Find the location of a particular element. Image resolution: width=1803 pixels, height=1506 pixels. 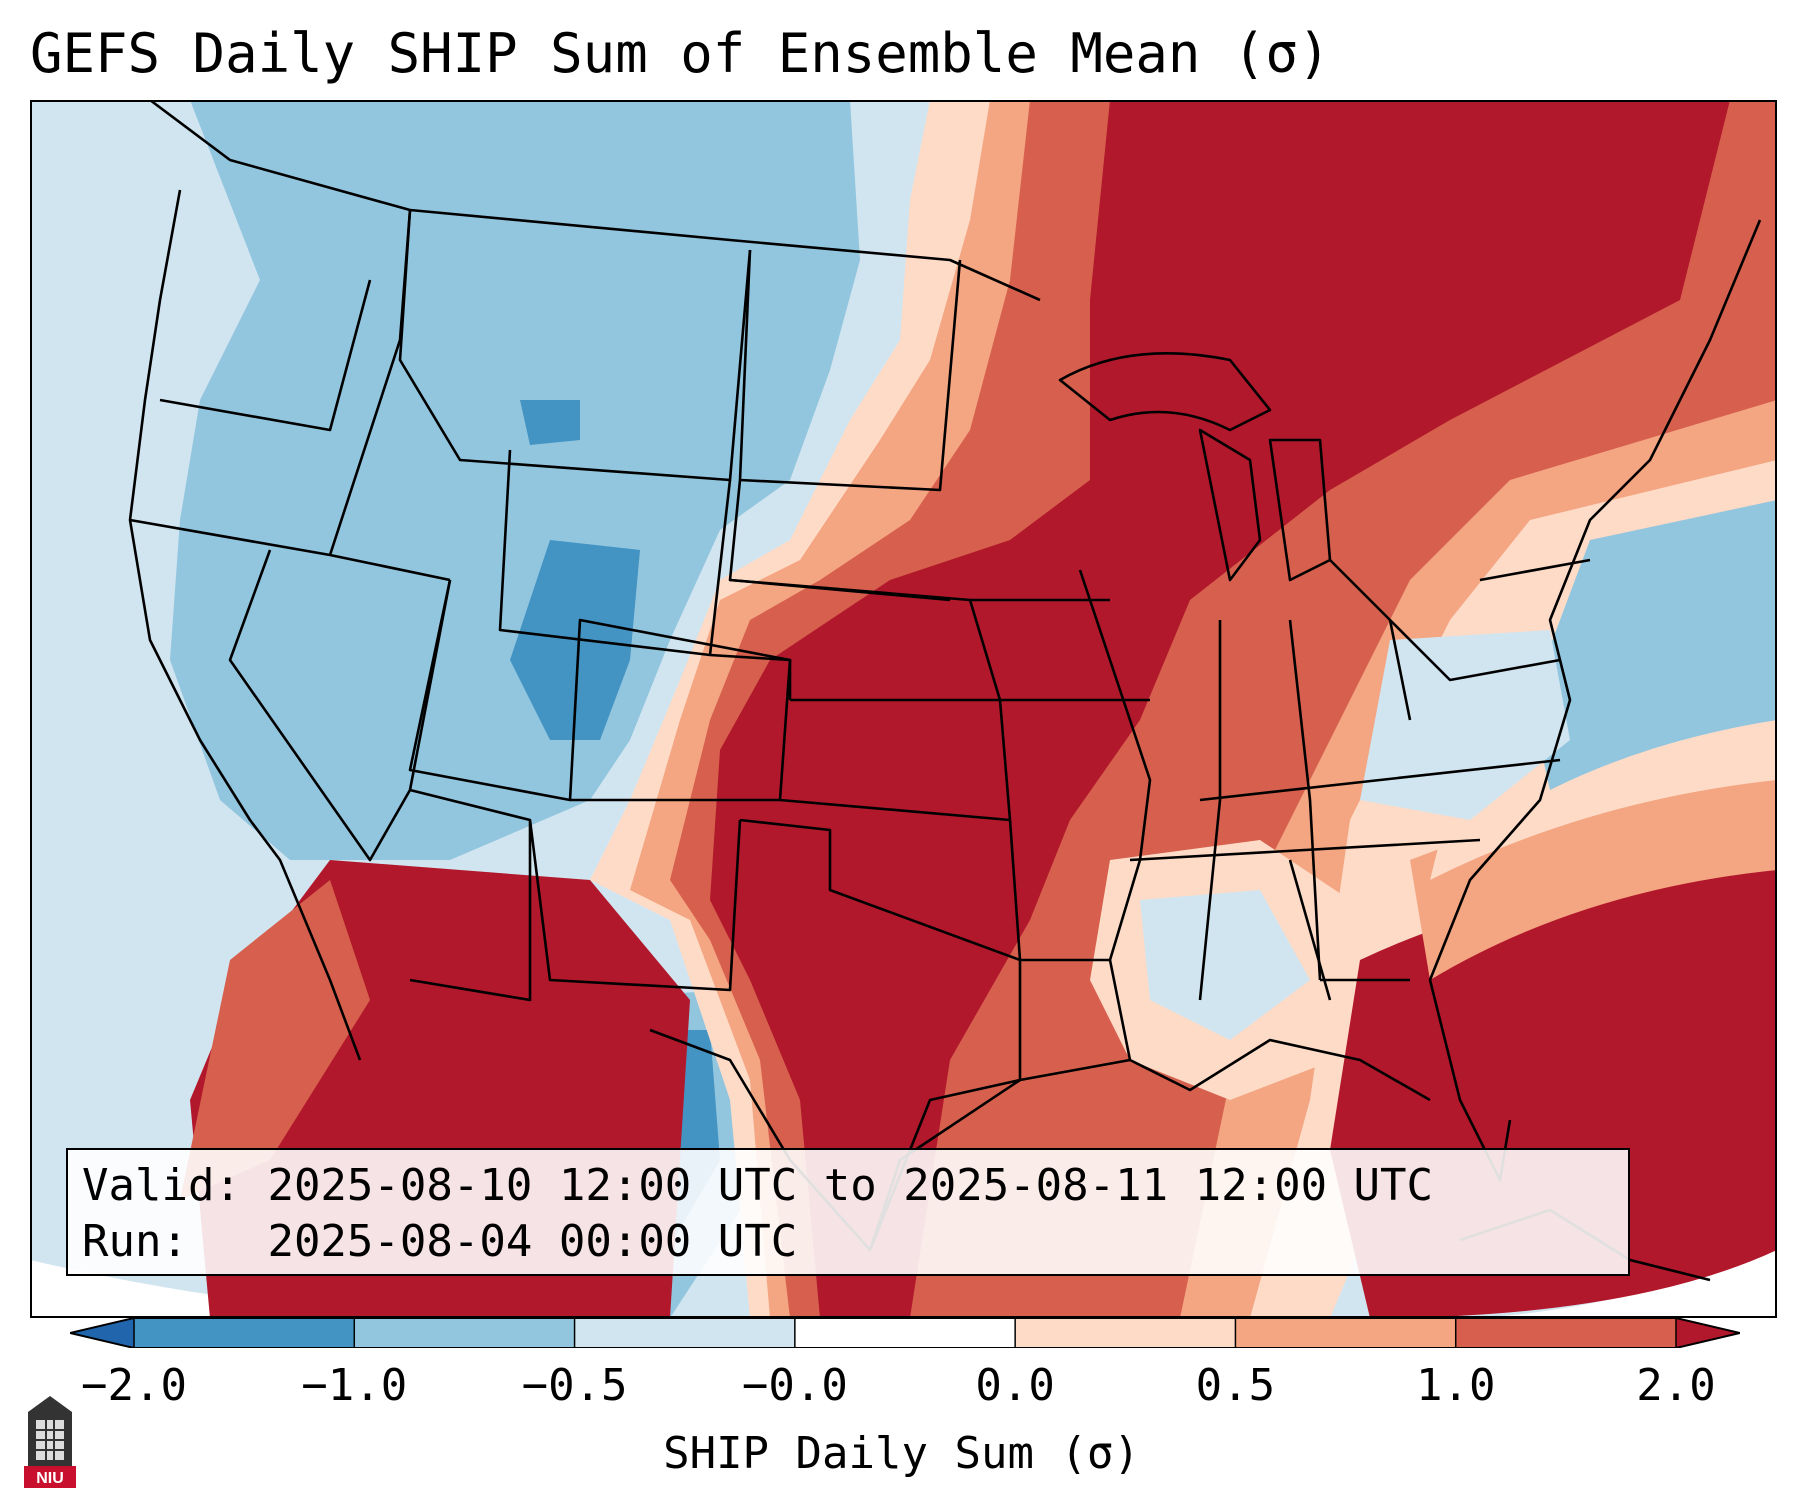

southeast-borders is located at coordinates (1345, 879).